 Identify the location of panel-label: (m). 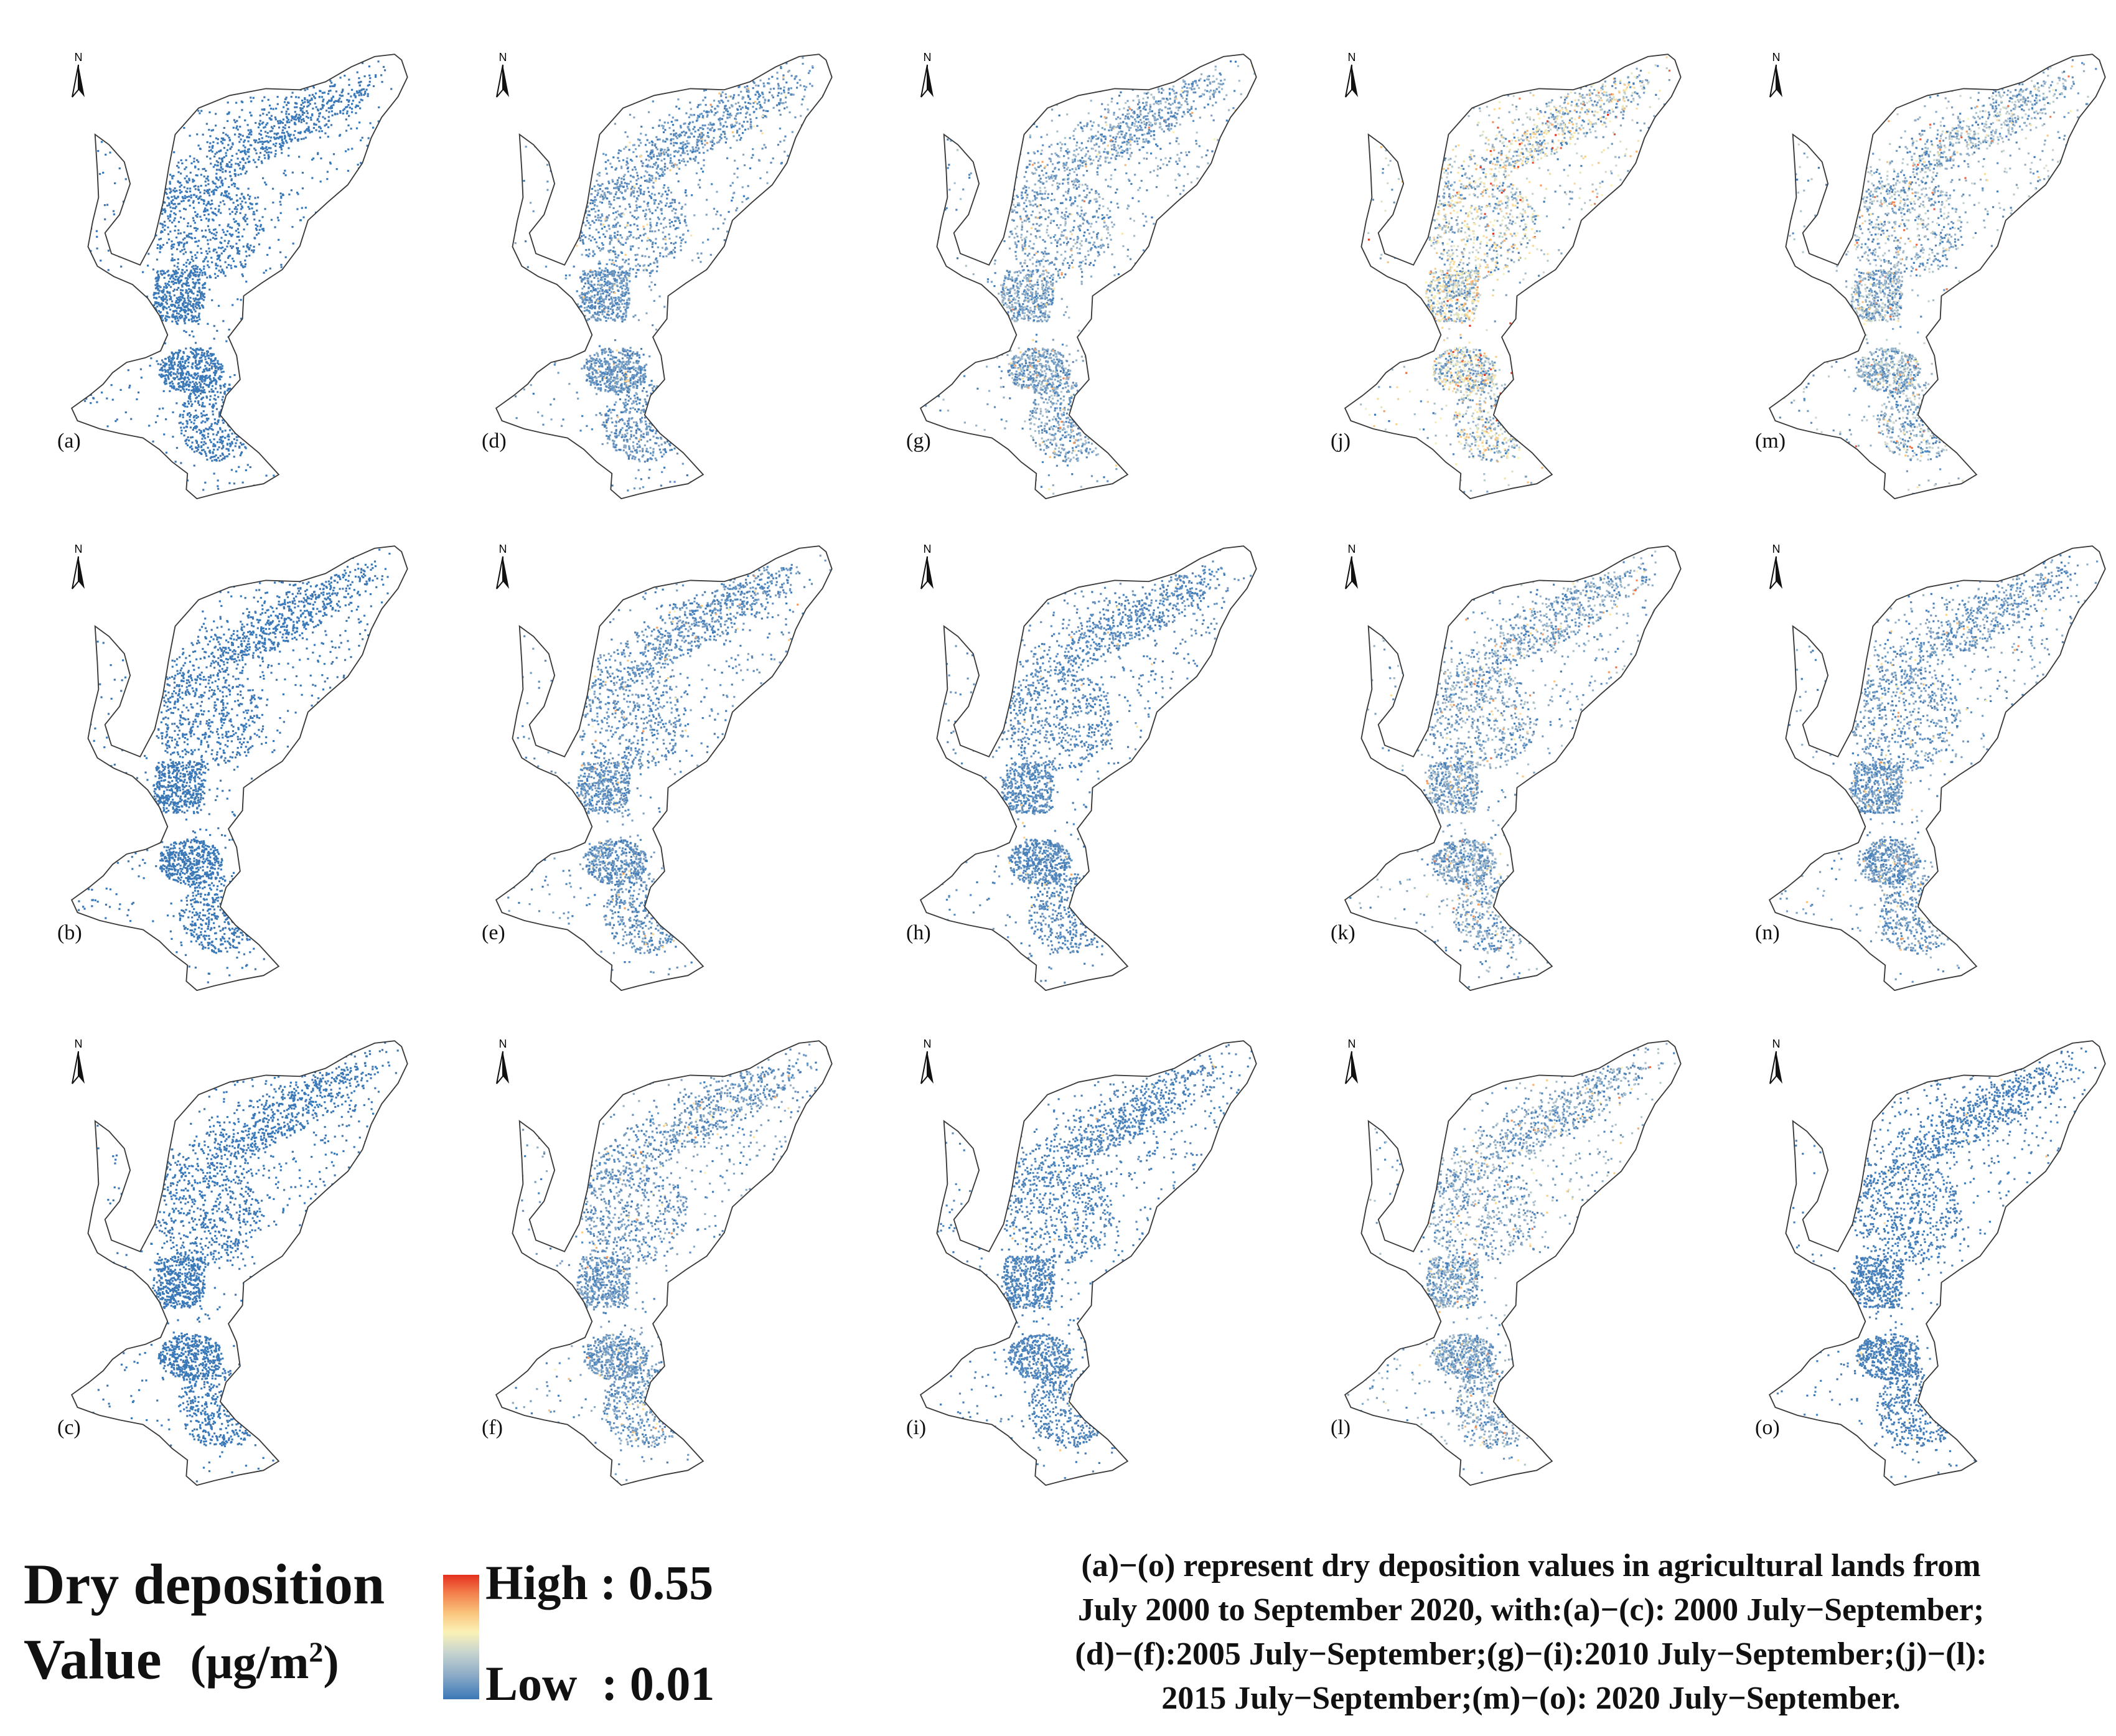
(1770, 441).